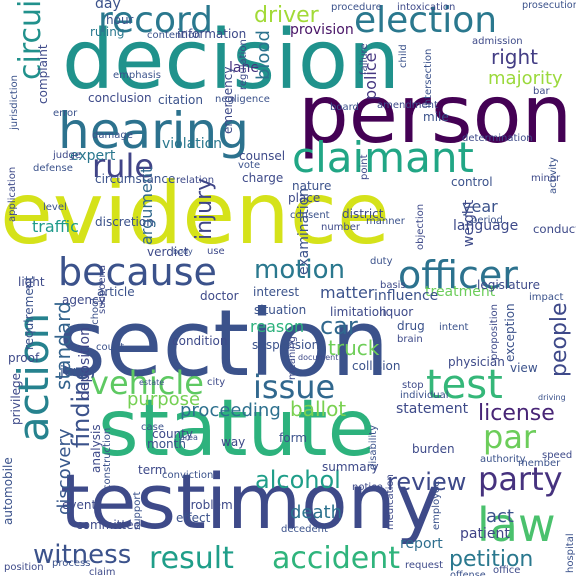  What do you see at coordinates (204, 209) in the screenshot?
I see `word-injury: injury` at bounding box center [204, 209].